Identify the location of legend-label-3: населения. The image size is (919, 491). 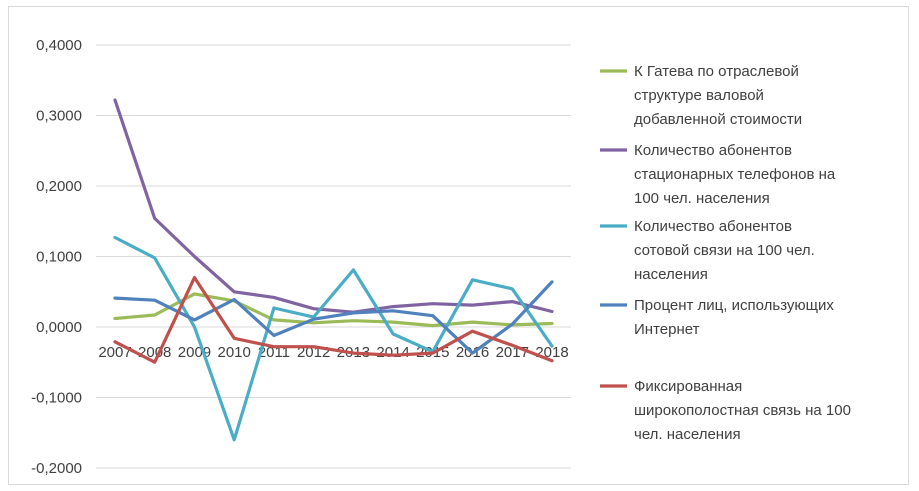
(671, 274).